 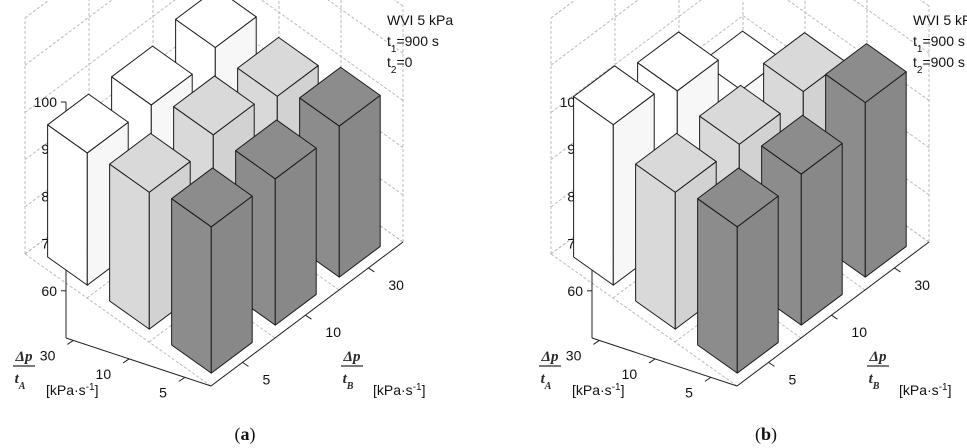 What do you see at coordinates (46, 102) in the screenshot?
I see `z-tick-label: 100` at bounding box center [46, 102].